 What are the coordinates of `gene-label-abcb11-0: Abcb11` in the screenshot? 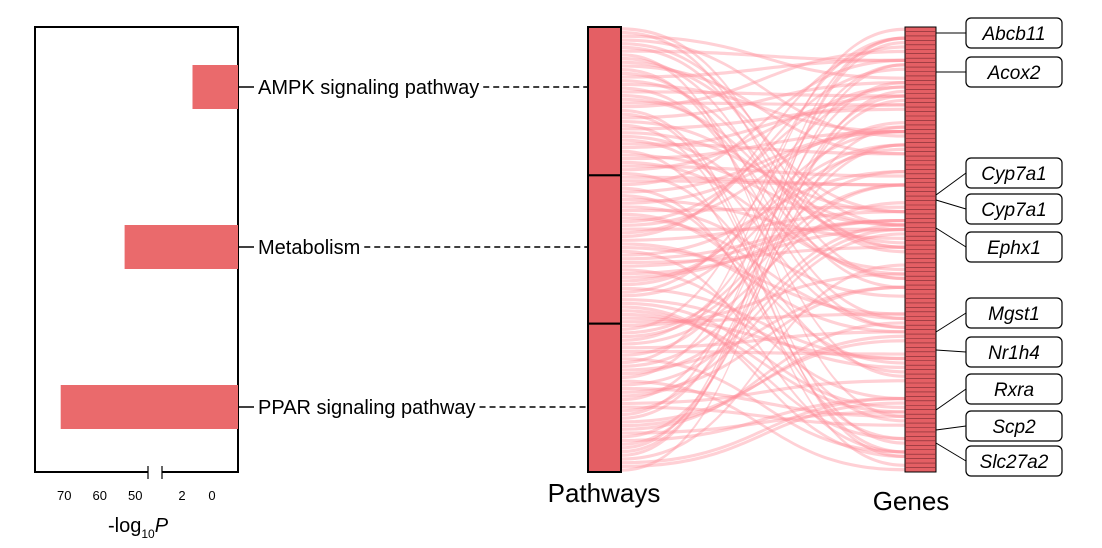 It's located at (1013, 34).